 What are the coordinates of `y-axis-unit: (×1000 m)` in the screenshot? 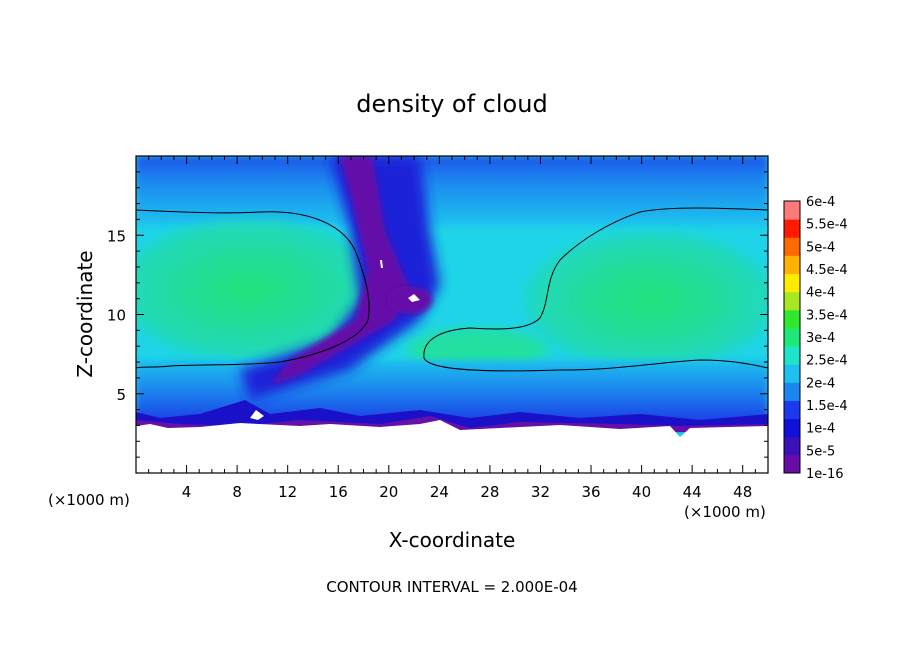 It's located at (89, 500).